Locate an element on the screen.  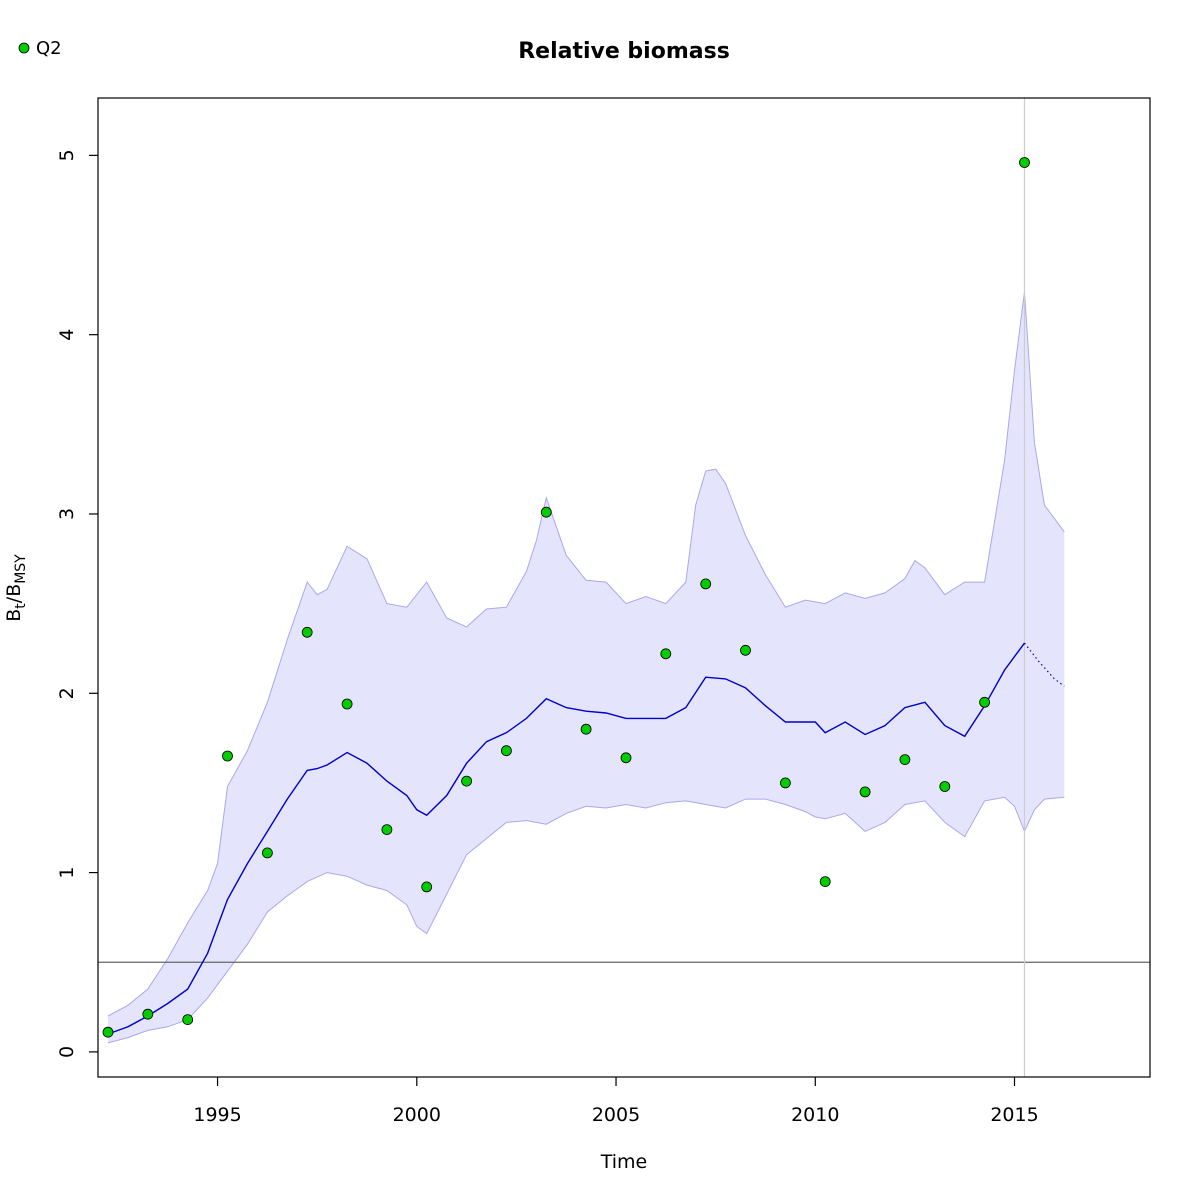
x-axis-label: Time is located at coordinates (624, 1162).